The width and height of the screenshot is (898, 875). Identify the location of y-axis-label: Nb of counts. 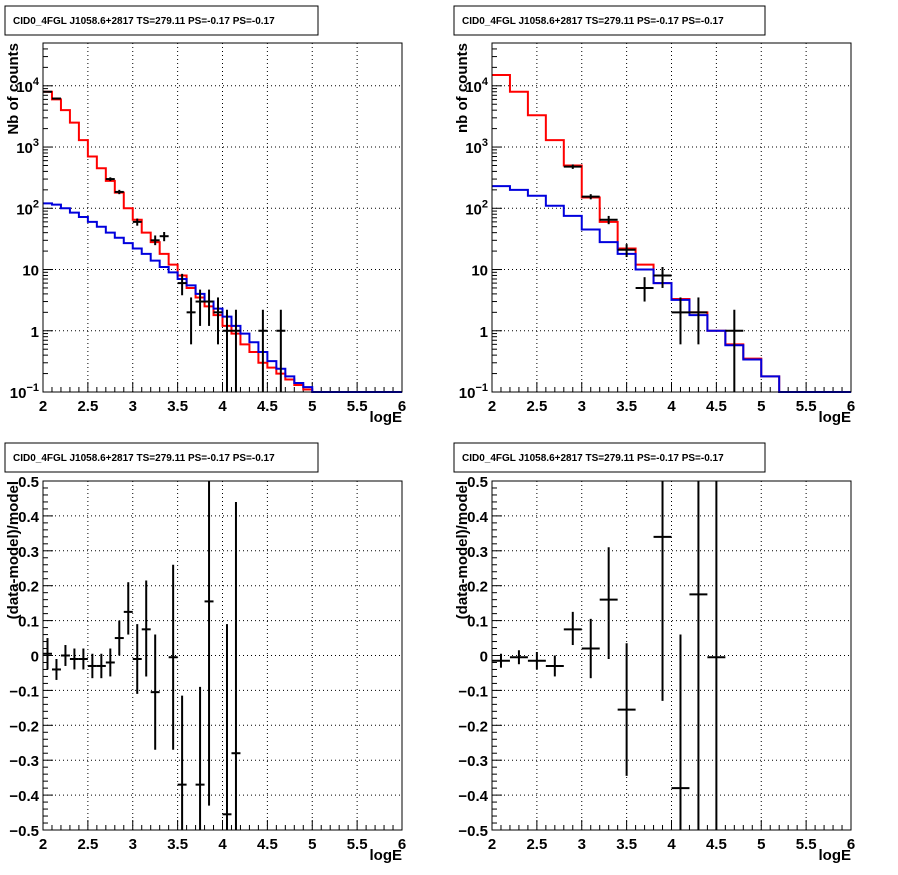
(13, 89).